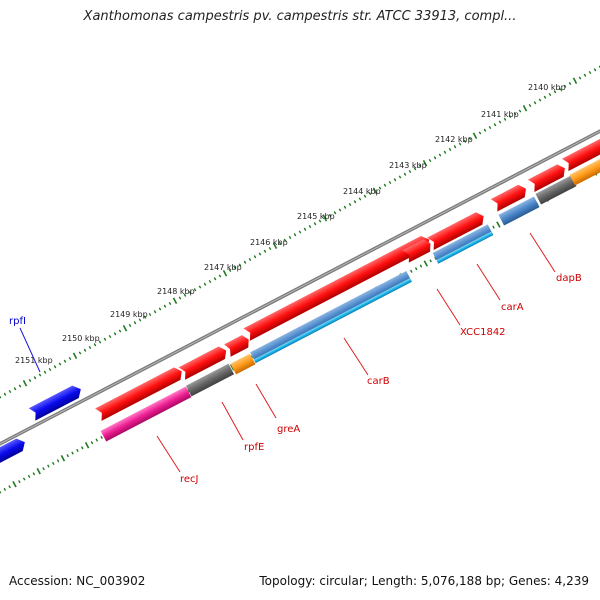  What do you see at coordinates (176, 291) in the screenshot?
I see `kbp-label: 2148 kbp` at bounding box center [176, 291].